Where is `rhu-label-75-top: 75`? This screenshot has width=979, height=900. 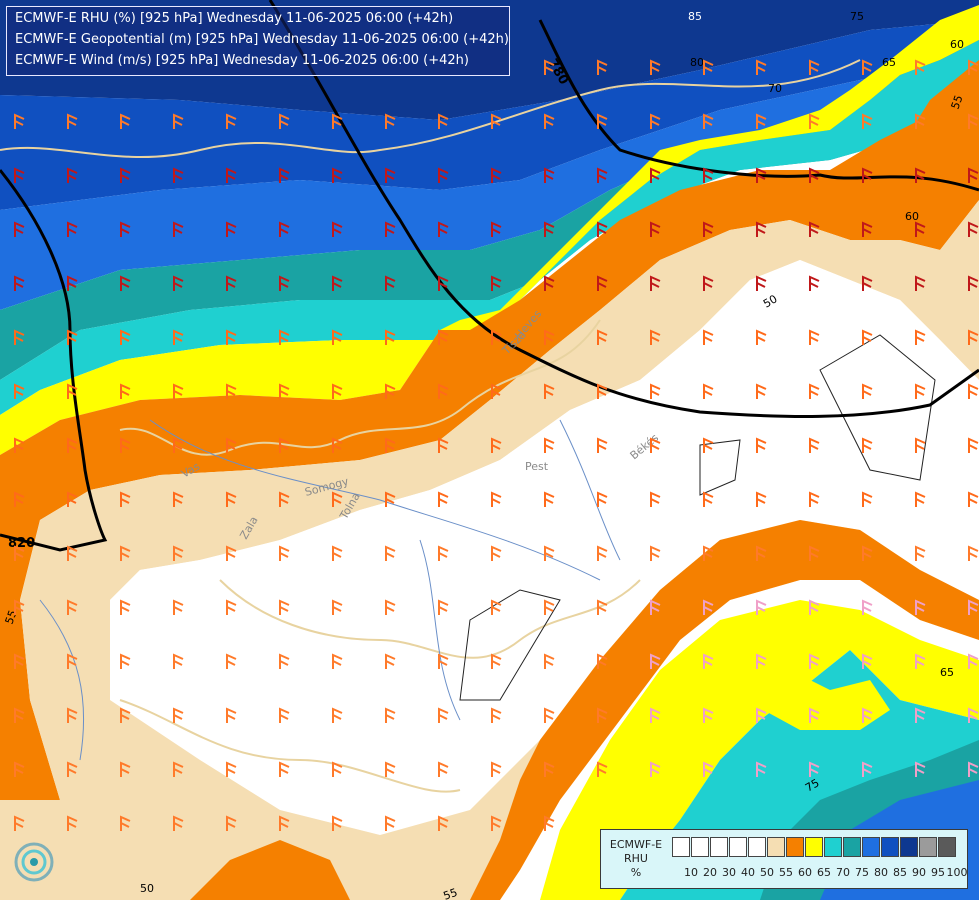 rhu-label-75-top: 75 is located at coordinates (857, 16).